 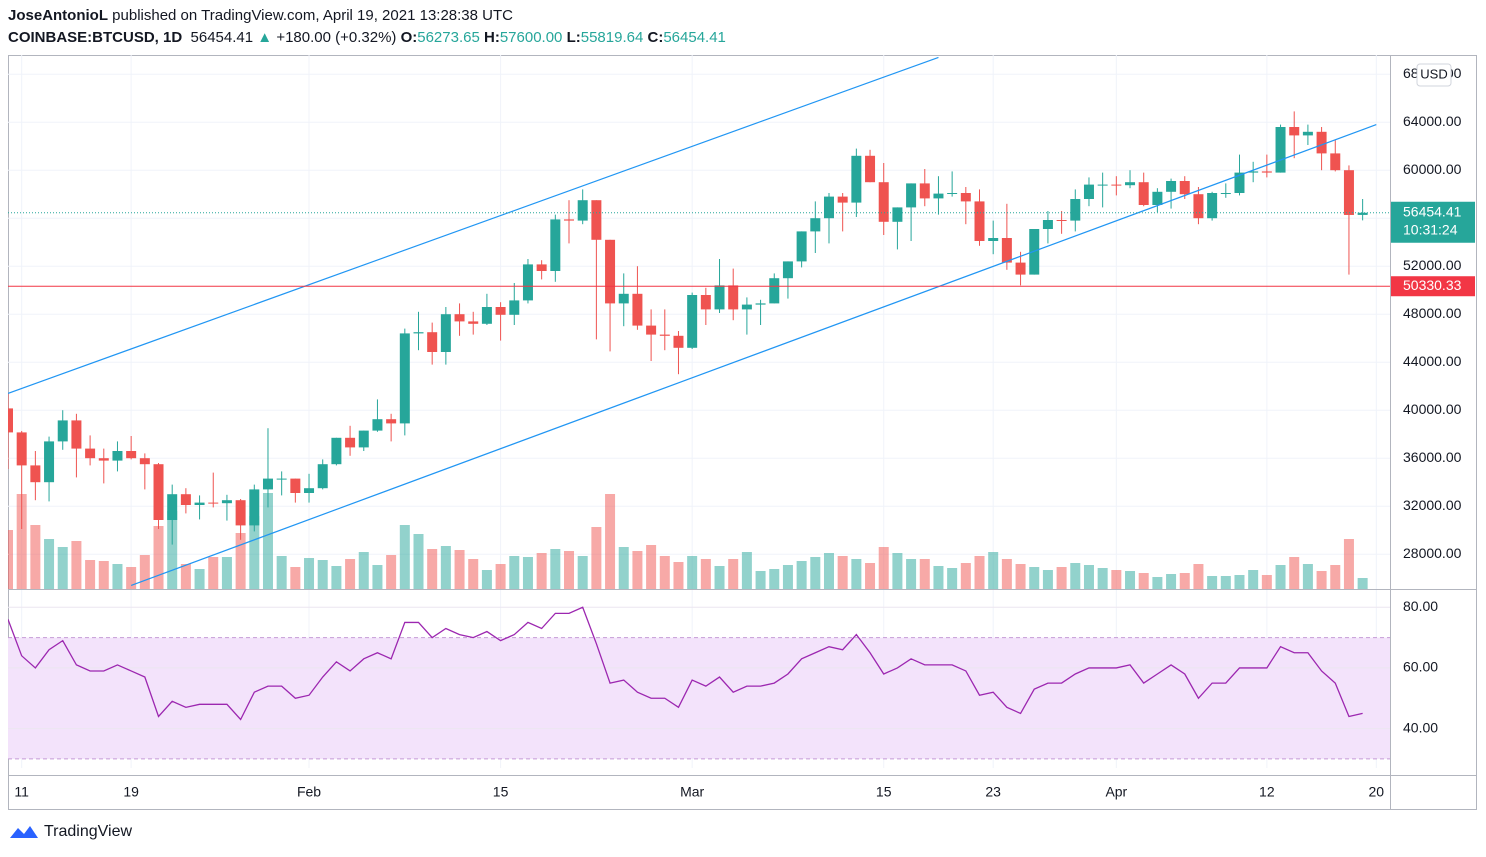 I want to click on high: 57600.00, so click(x=531, y=37).